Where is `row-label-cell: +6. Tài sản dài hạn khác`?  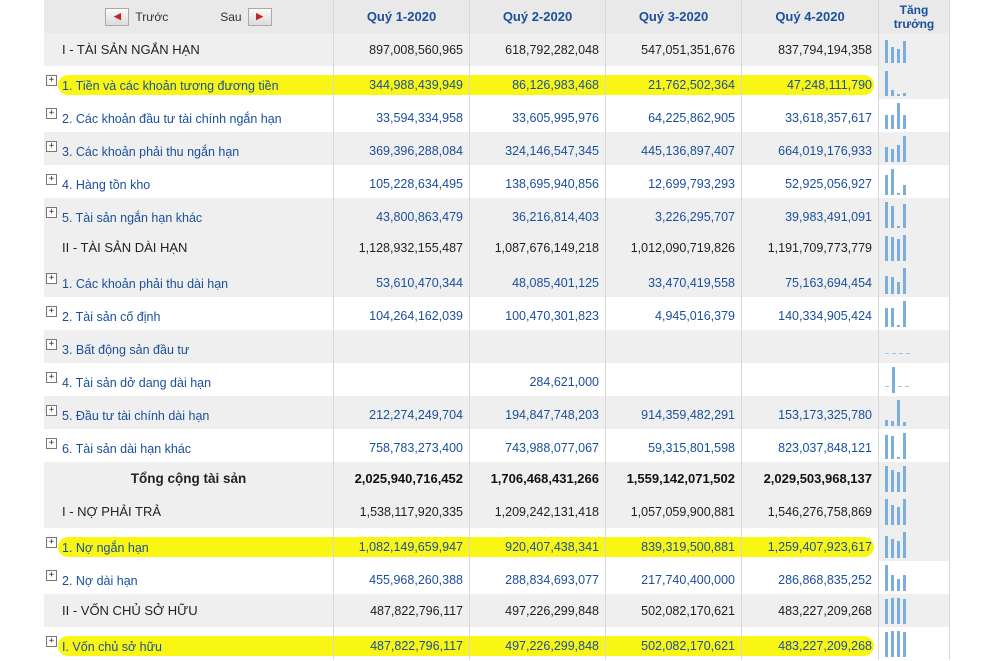 row-label-cell: +6. Tài sản dài hạn khác is located at coordinates (189, 445).